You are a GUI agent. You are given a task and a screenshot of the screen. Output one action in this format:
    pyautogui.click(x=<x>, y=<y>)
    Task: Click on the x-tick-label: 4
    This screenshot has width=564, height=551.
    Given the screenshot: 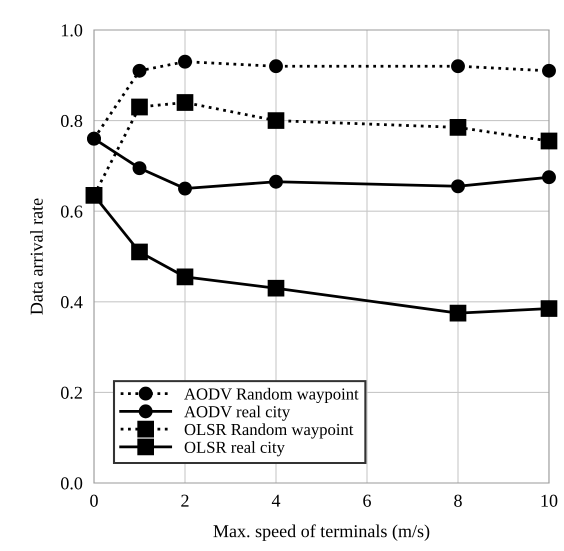 What is the action you would take?
    pyautogui.click(x=276, y=500)
    